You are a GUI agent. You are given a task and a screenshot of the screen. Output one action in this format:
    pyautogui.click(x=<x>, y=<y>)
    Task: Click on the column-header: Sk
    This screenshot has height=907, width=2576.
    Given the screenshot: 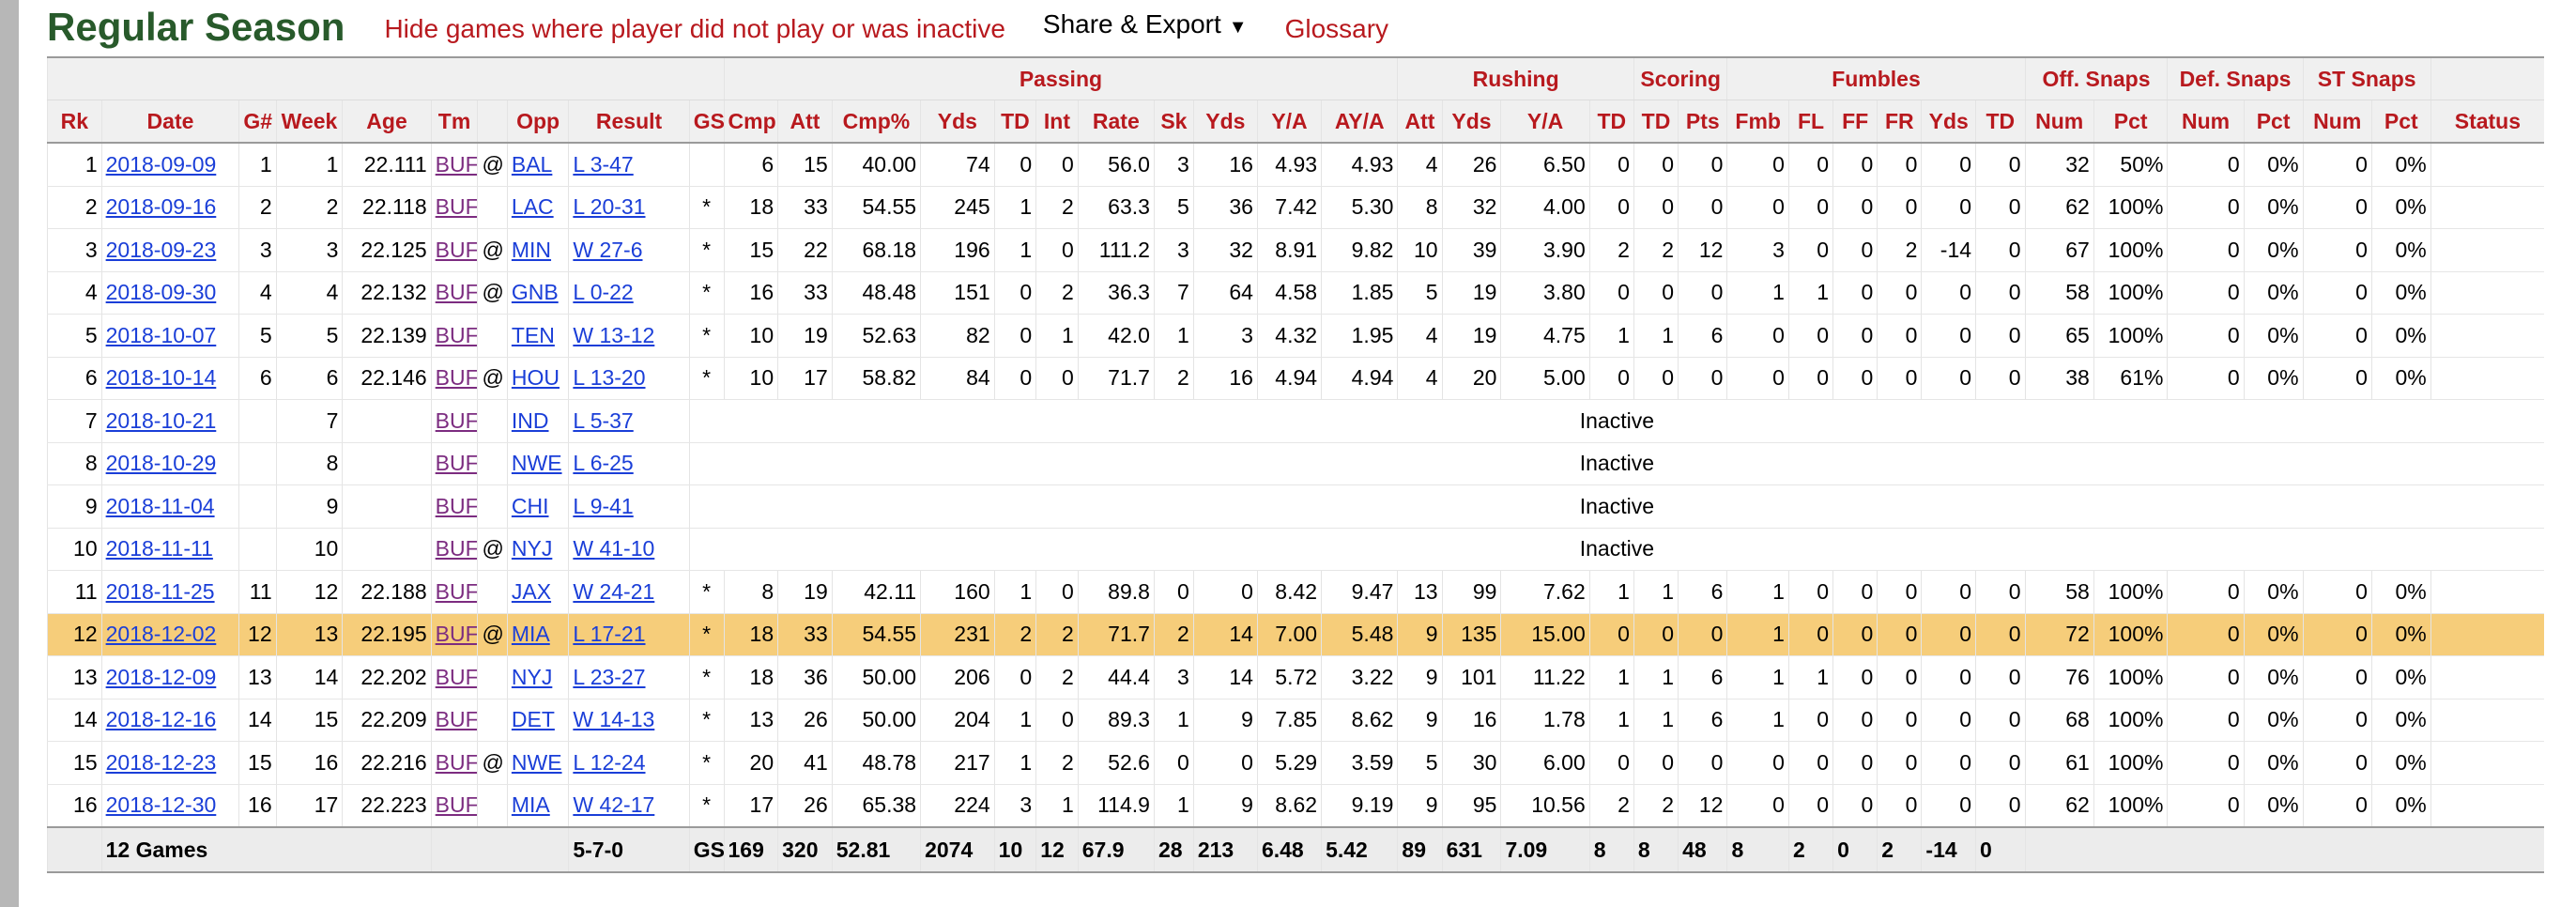 What is the action you would take?
    pyautogui.click(x=1174, y=122)
    